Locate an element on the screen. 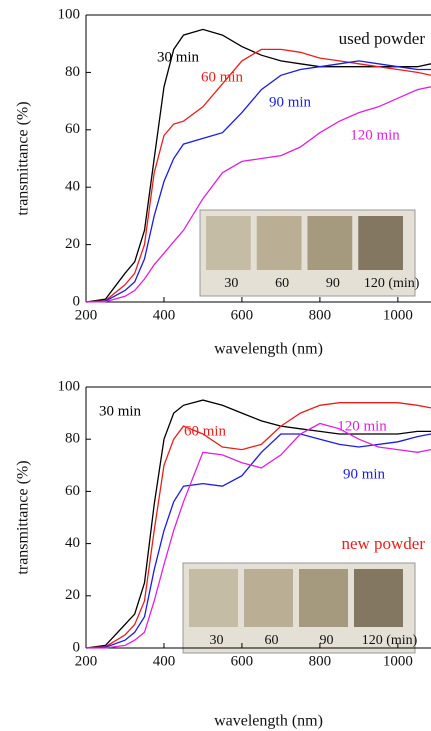 The width and height of the screenshot is (431, 731). panel-annotation: new powder is located at coordinates (383, 543).